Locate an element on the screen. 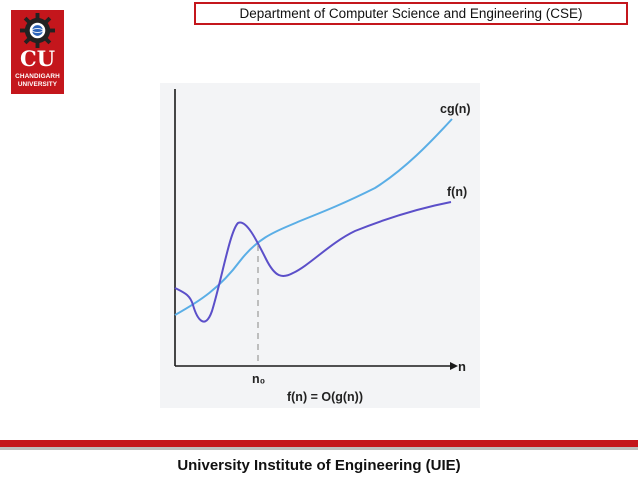 This screenshot has width=638, height=478. x-axis-label: n is located at coordinates (462, 366).